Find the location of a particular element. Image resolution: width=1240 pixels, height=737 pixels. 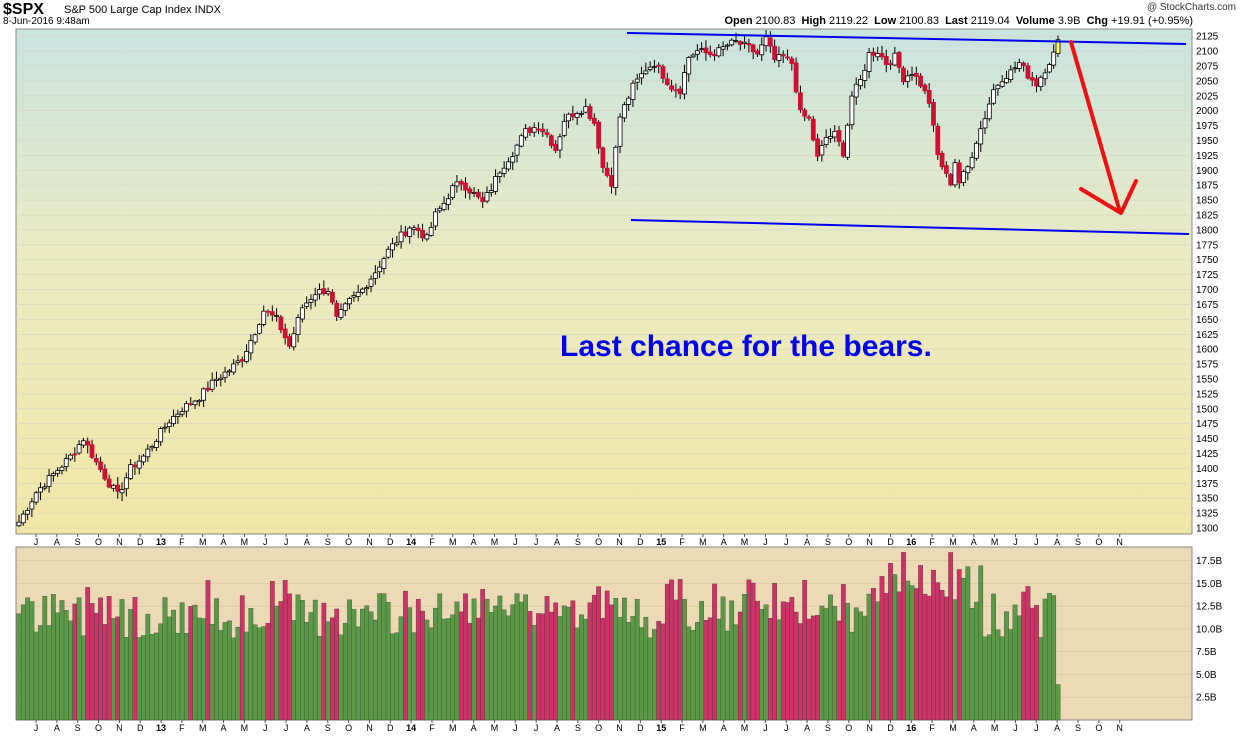

price-tick-label: 1375 is located at coordinates (1207, 484).